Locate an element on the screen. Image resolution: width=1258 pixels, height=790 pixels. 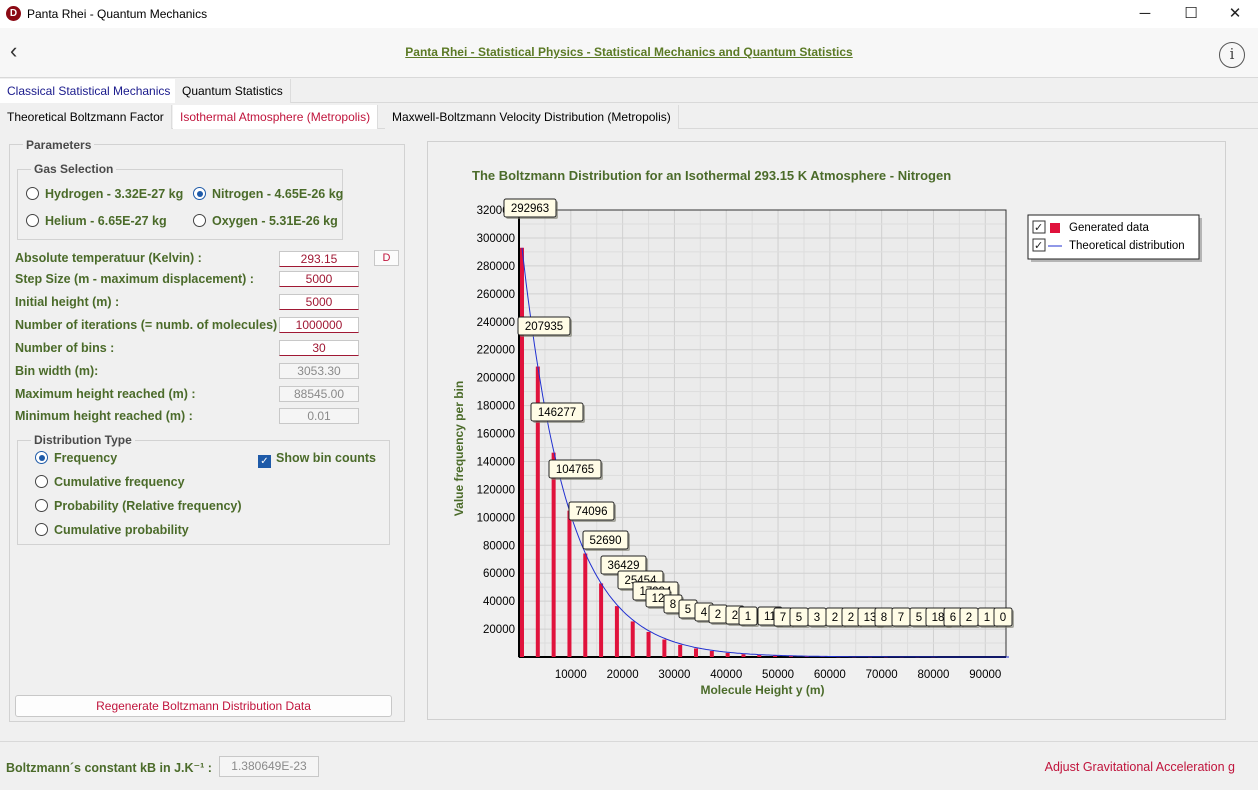
data-label: 3 is located at coordinates (817, 618).